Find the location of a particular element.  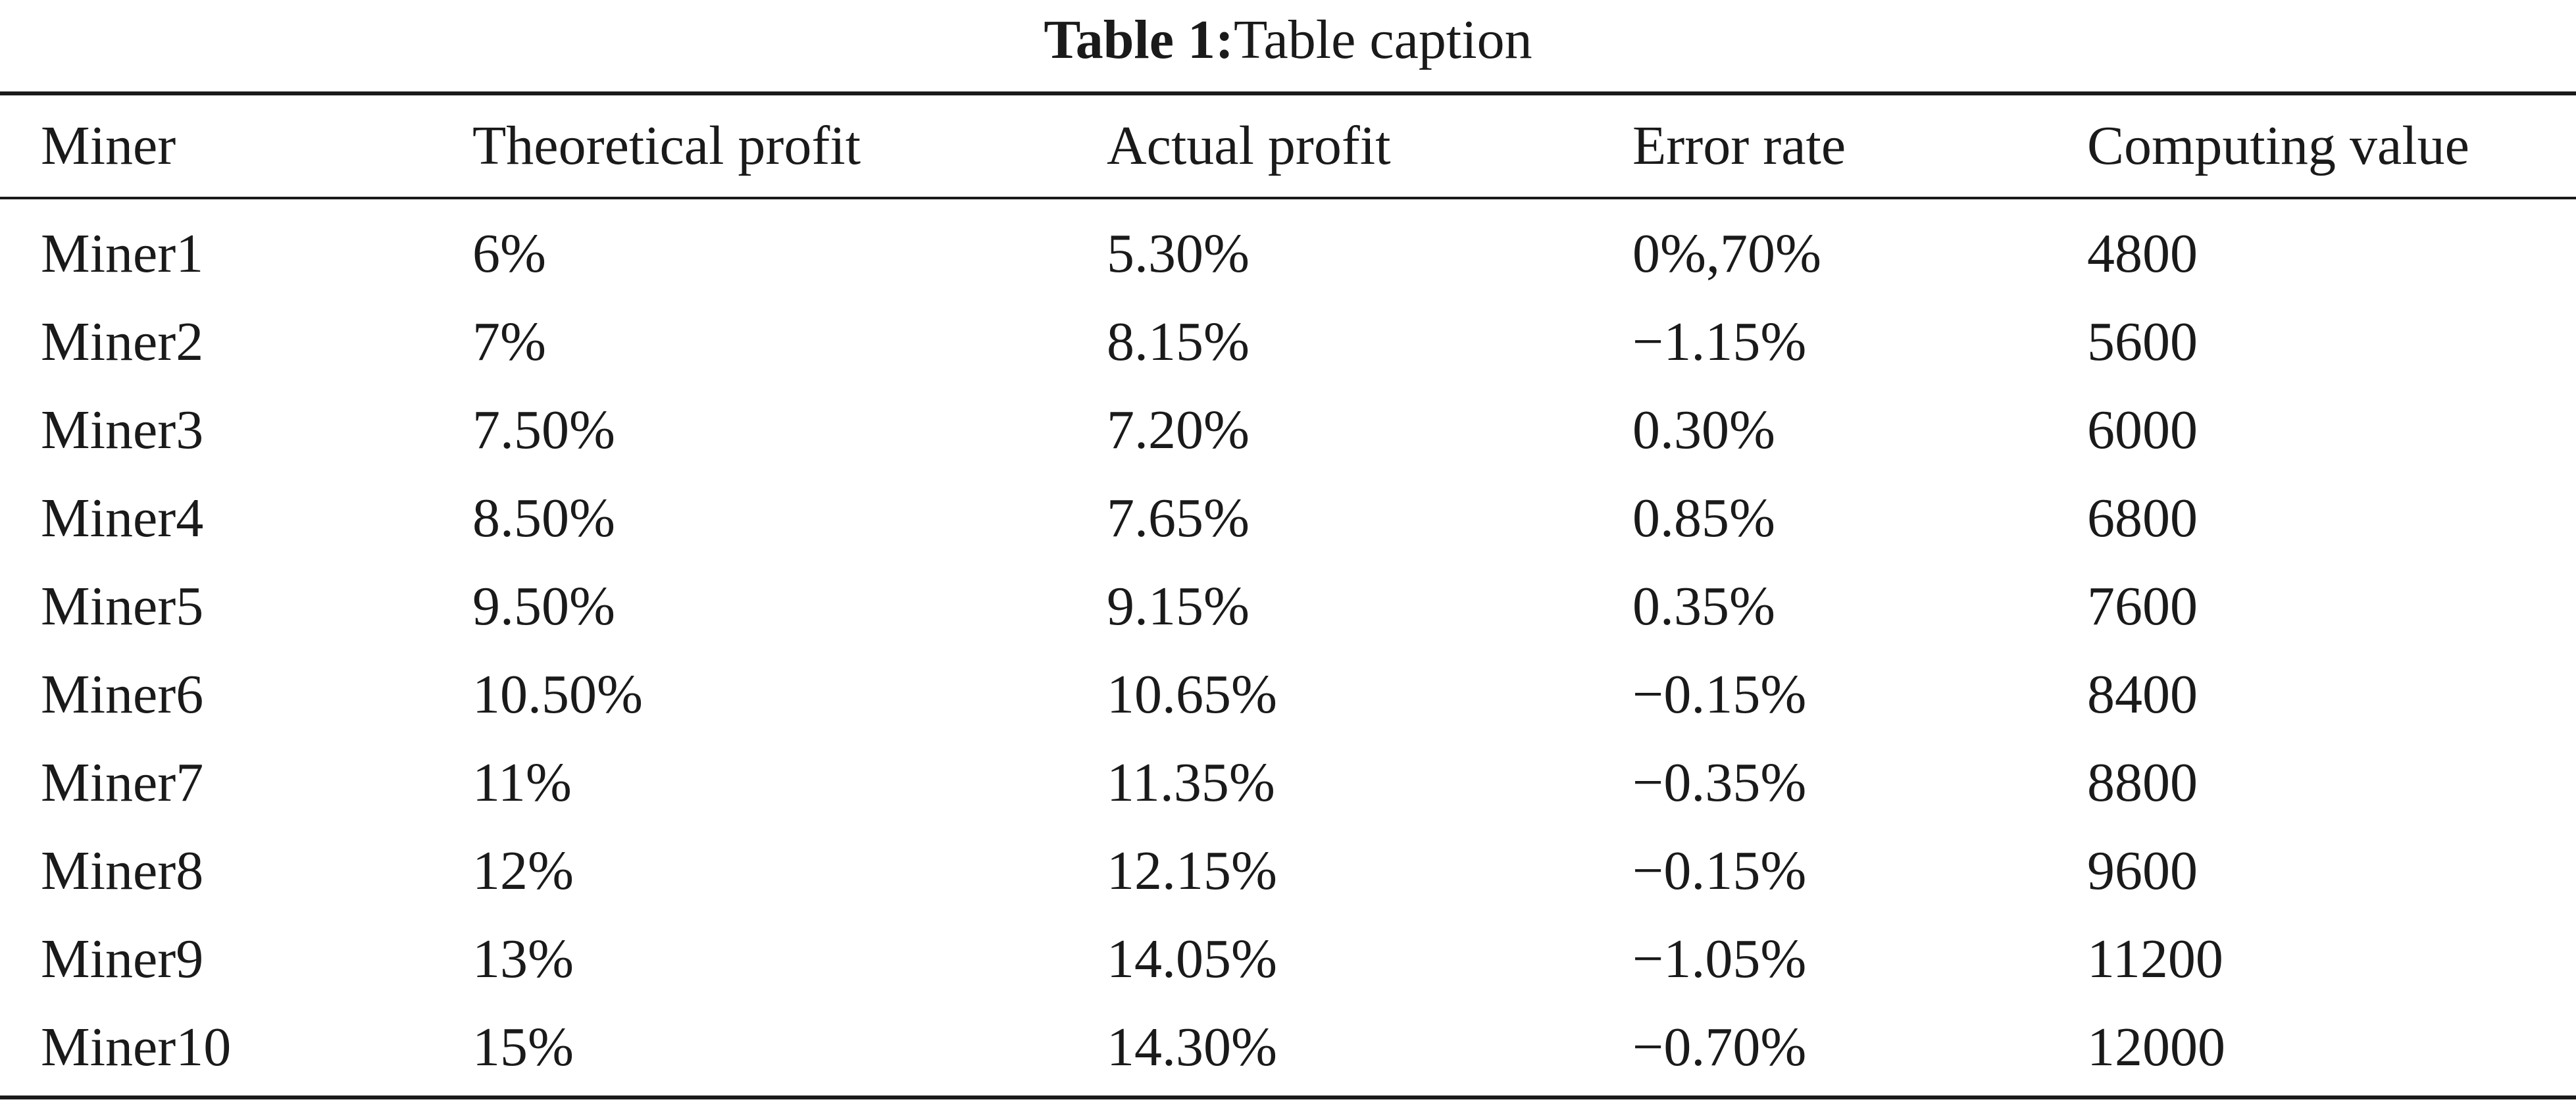

header-miner: Miner is located at coordinates (109, 145).